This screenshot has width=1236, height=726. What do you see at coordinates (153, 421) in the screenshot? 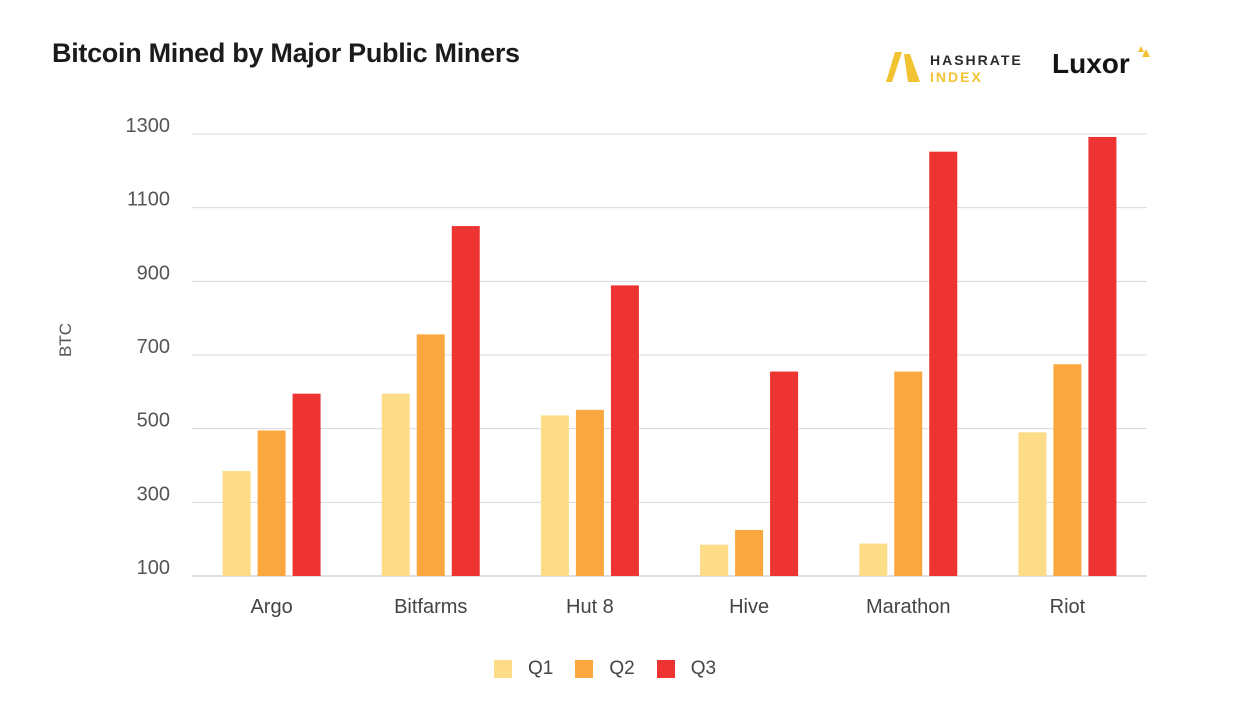
I see `y-tick-label: 500` at bounding box center [153, 421].